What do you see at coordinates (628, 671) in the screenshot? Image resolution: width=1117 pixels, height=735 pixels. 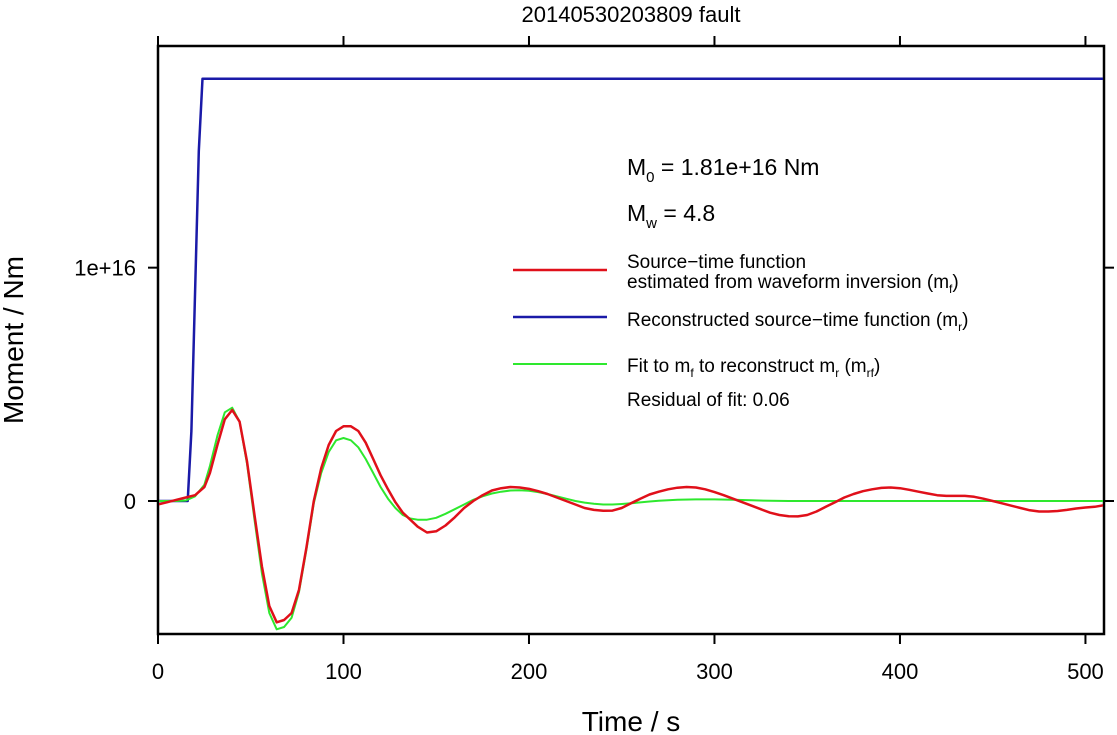 I see `x-tick-labels: 0 100 200 300 400 500` at bounding box center [628, 671].